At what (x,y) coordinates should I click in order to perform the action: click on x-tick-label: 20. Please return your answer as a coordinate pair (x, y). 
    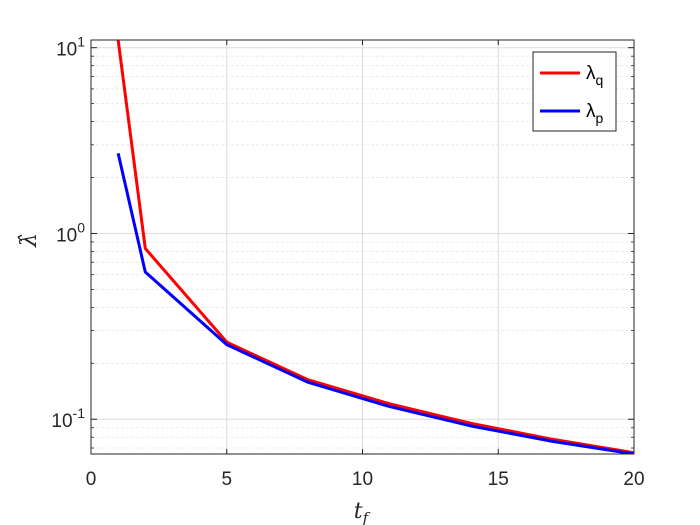
    Looking at the image, I should click on (633, 479).